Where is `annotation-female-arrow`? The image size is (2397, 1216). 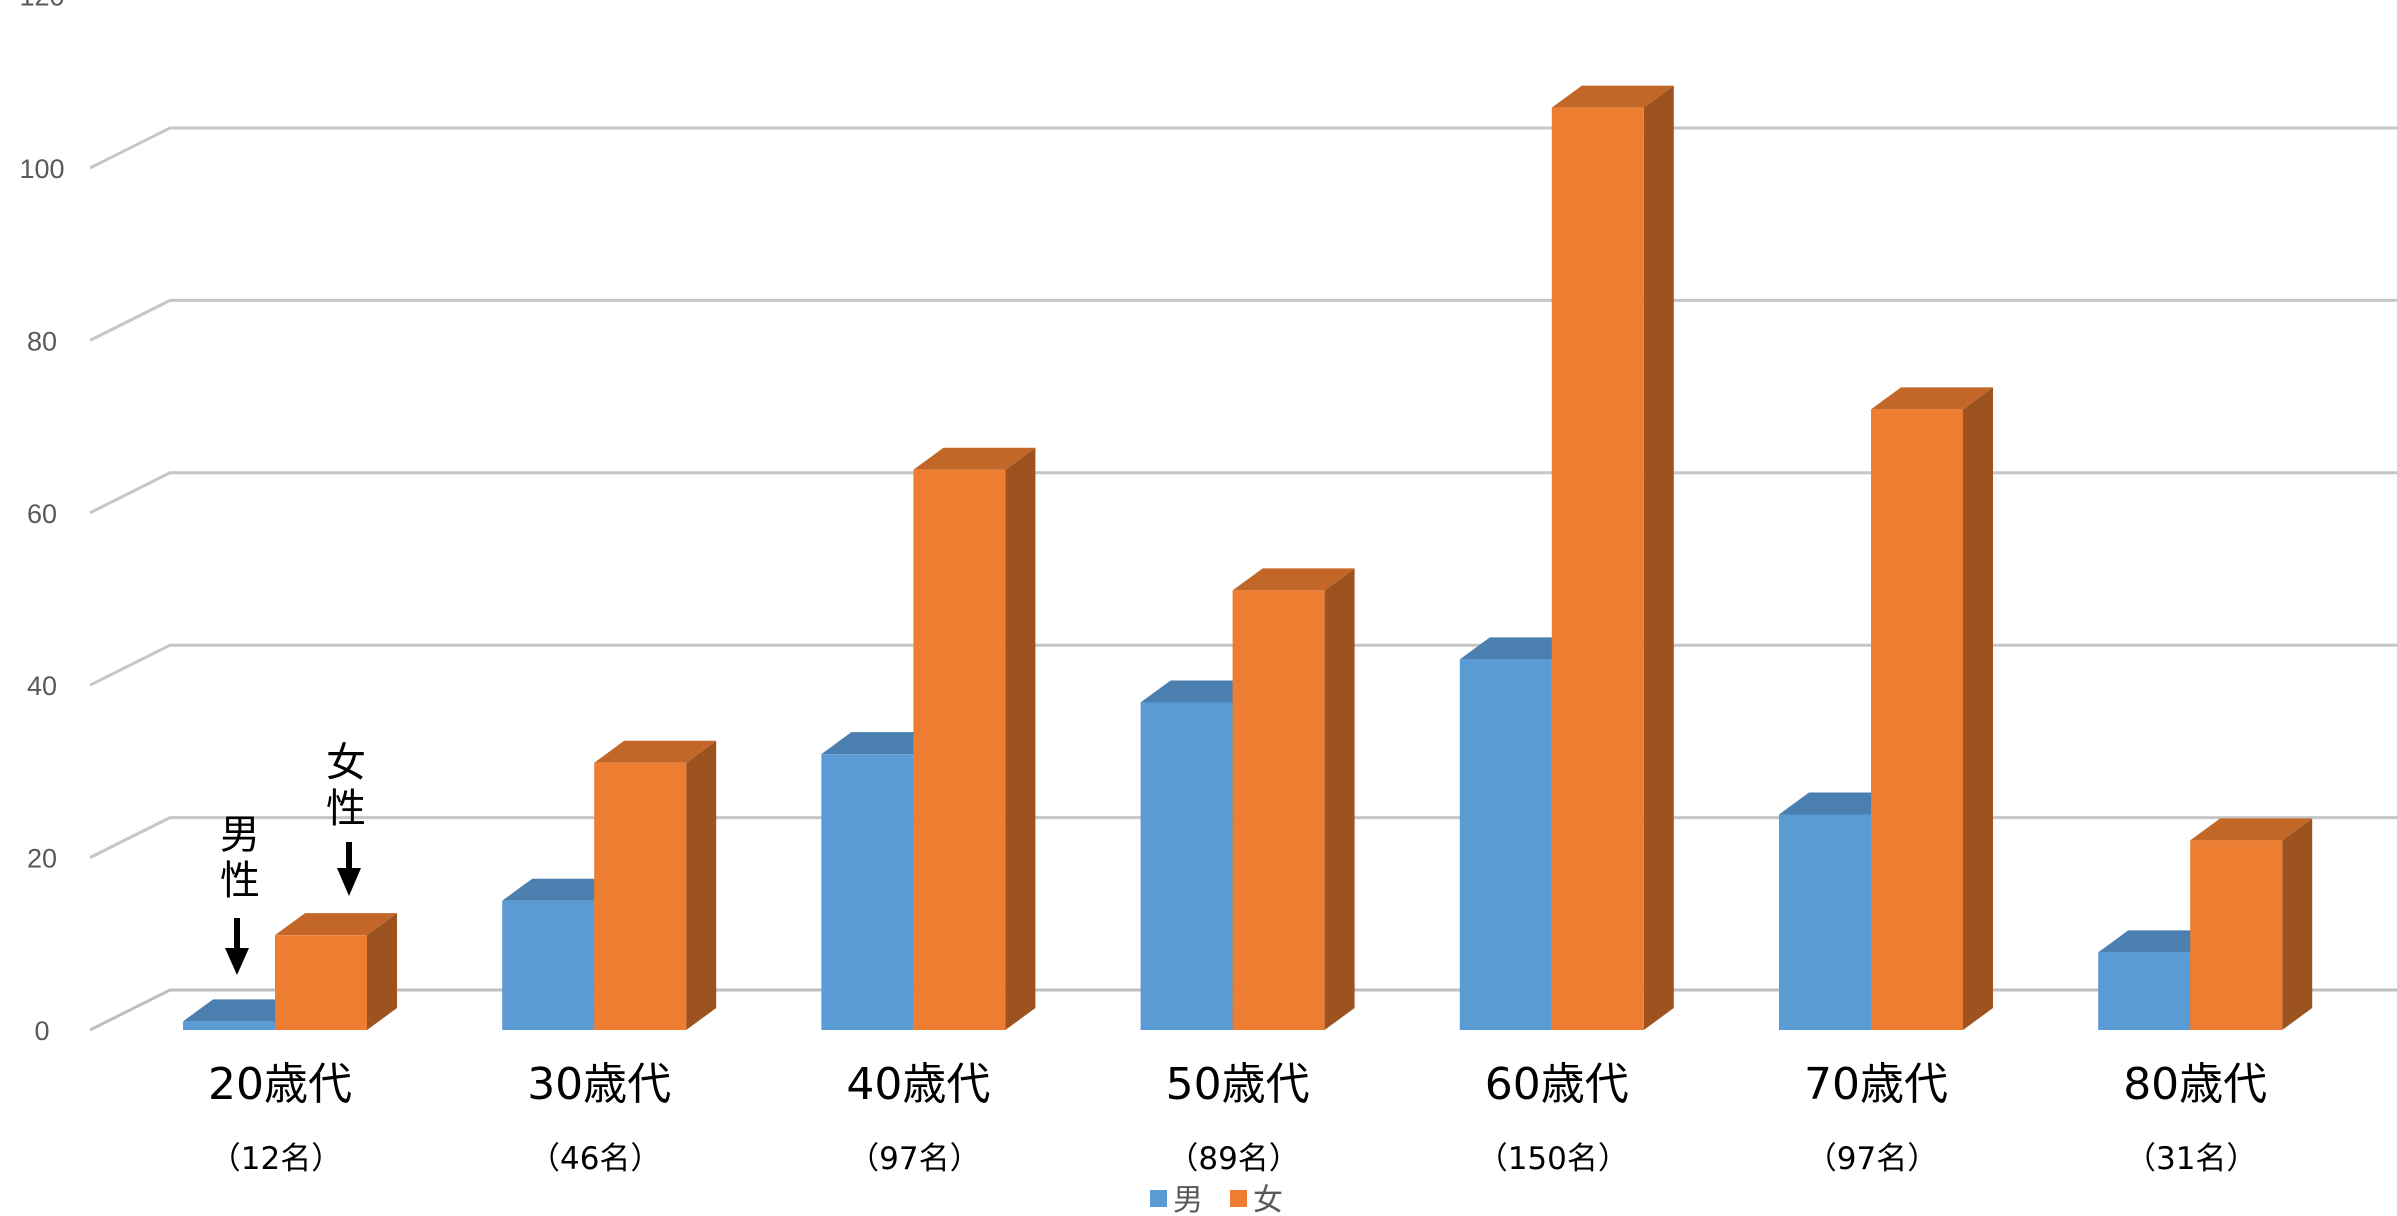
annotation-female-arrow is located at coordinates (349, 869).